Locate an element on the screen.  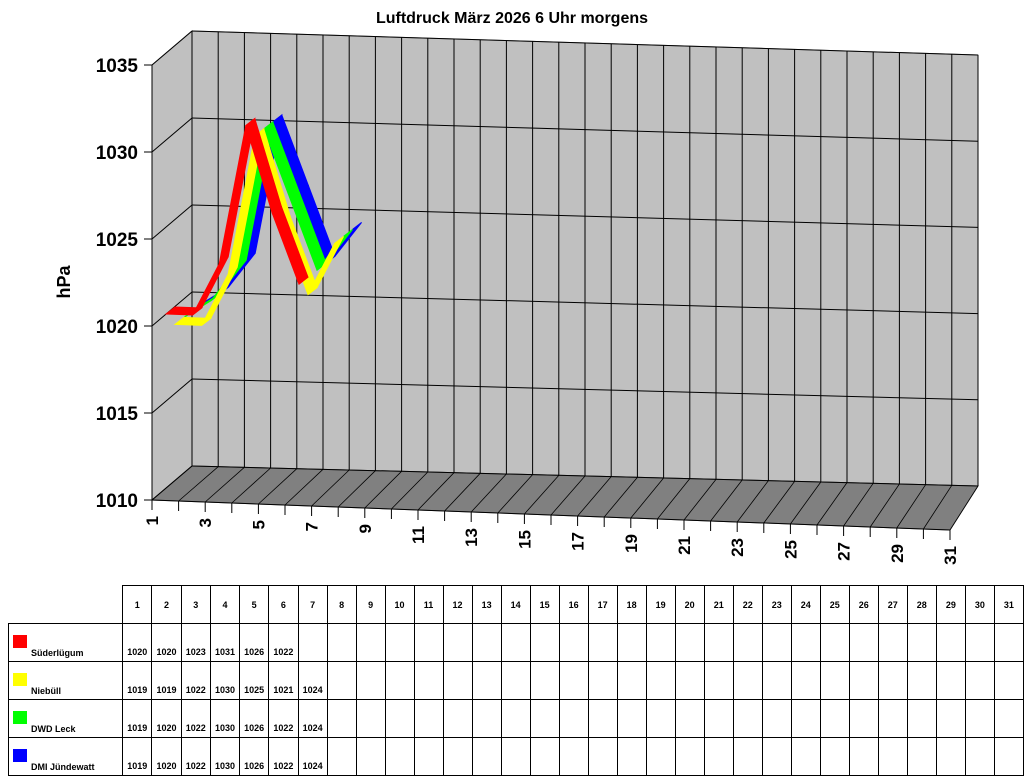
y-tick-label: 1010 is located at coordinates (117, 501).